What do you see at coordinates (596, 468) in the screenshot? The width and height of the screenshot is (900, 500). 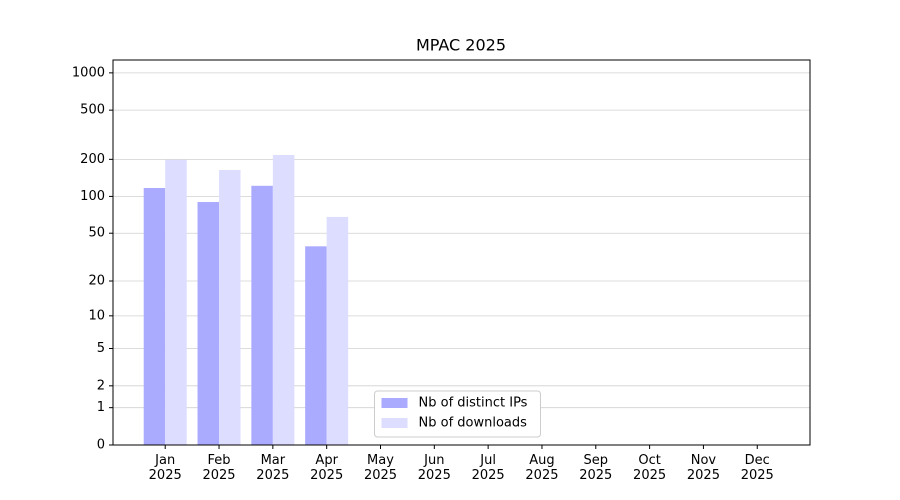 I see `x-tick-label: Sep 2025` at bounding box center [596, 468].